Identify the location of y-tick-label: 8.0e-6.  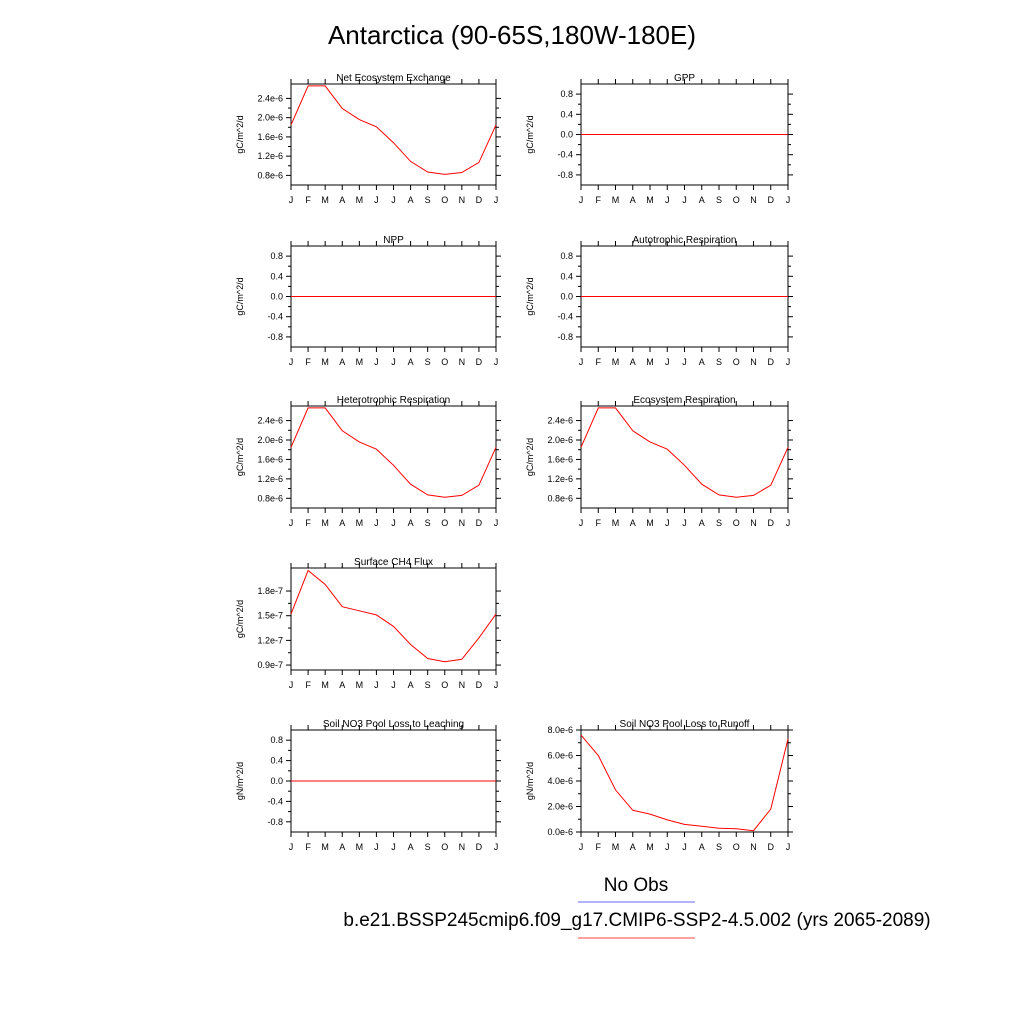
(560, 730).